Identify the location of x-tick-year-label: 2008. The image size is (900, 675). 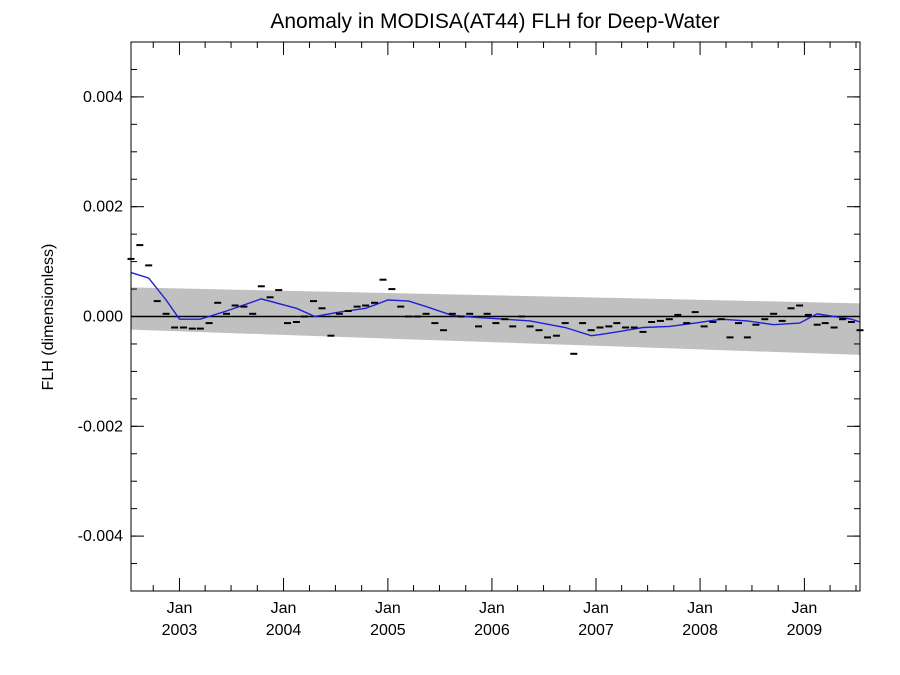
(700, 630).